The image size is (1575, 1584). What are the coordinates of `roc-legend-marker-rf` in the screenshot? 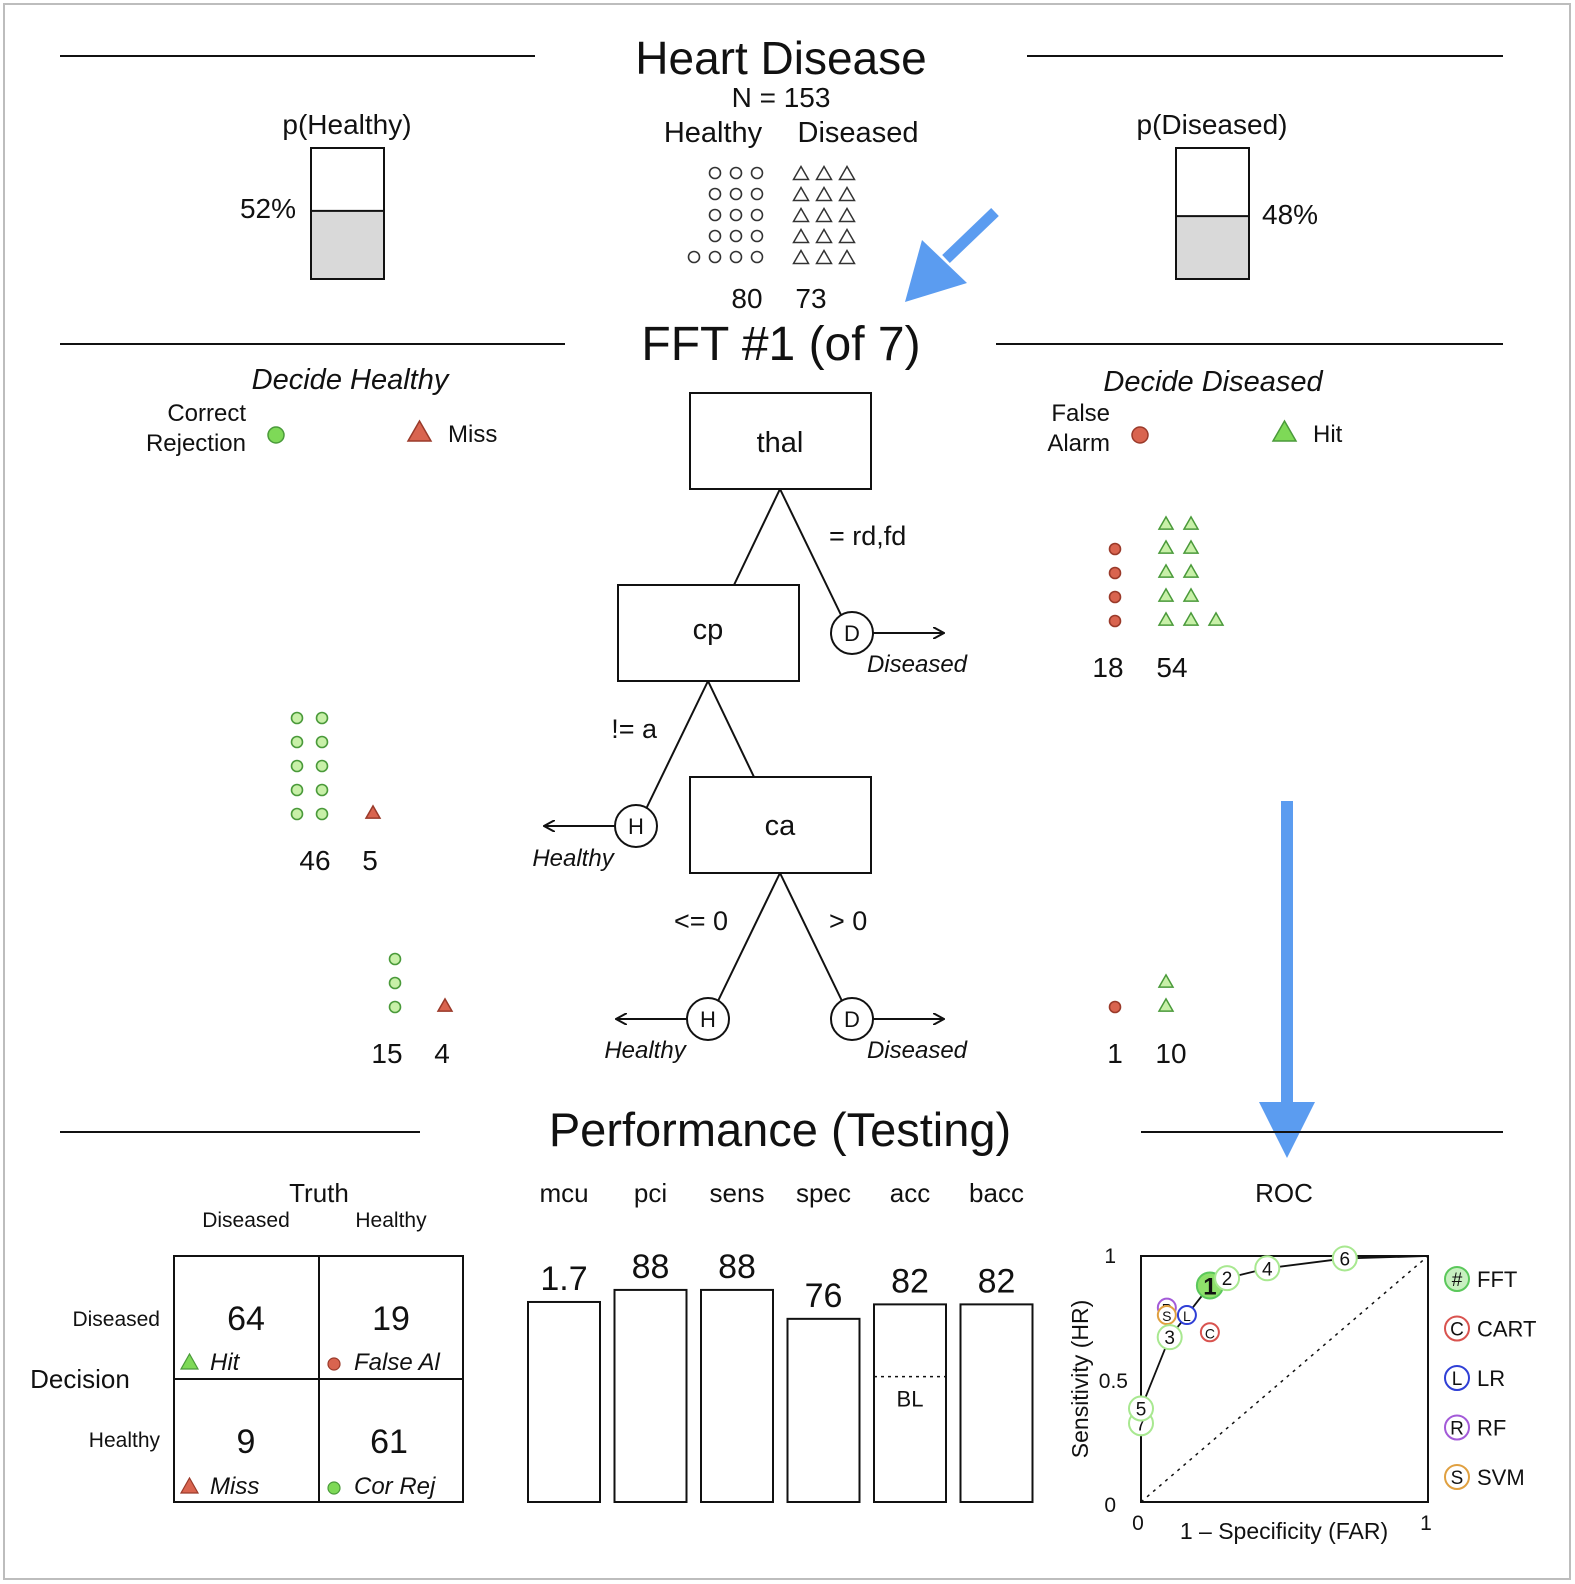 It's located at (1457, 1427).